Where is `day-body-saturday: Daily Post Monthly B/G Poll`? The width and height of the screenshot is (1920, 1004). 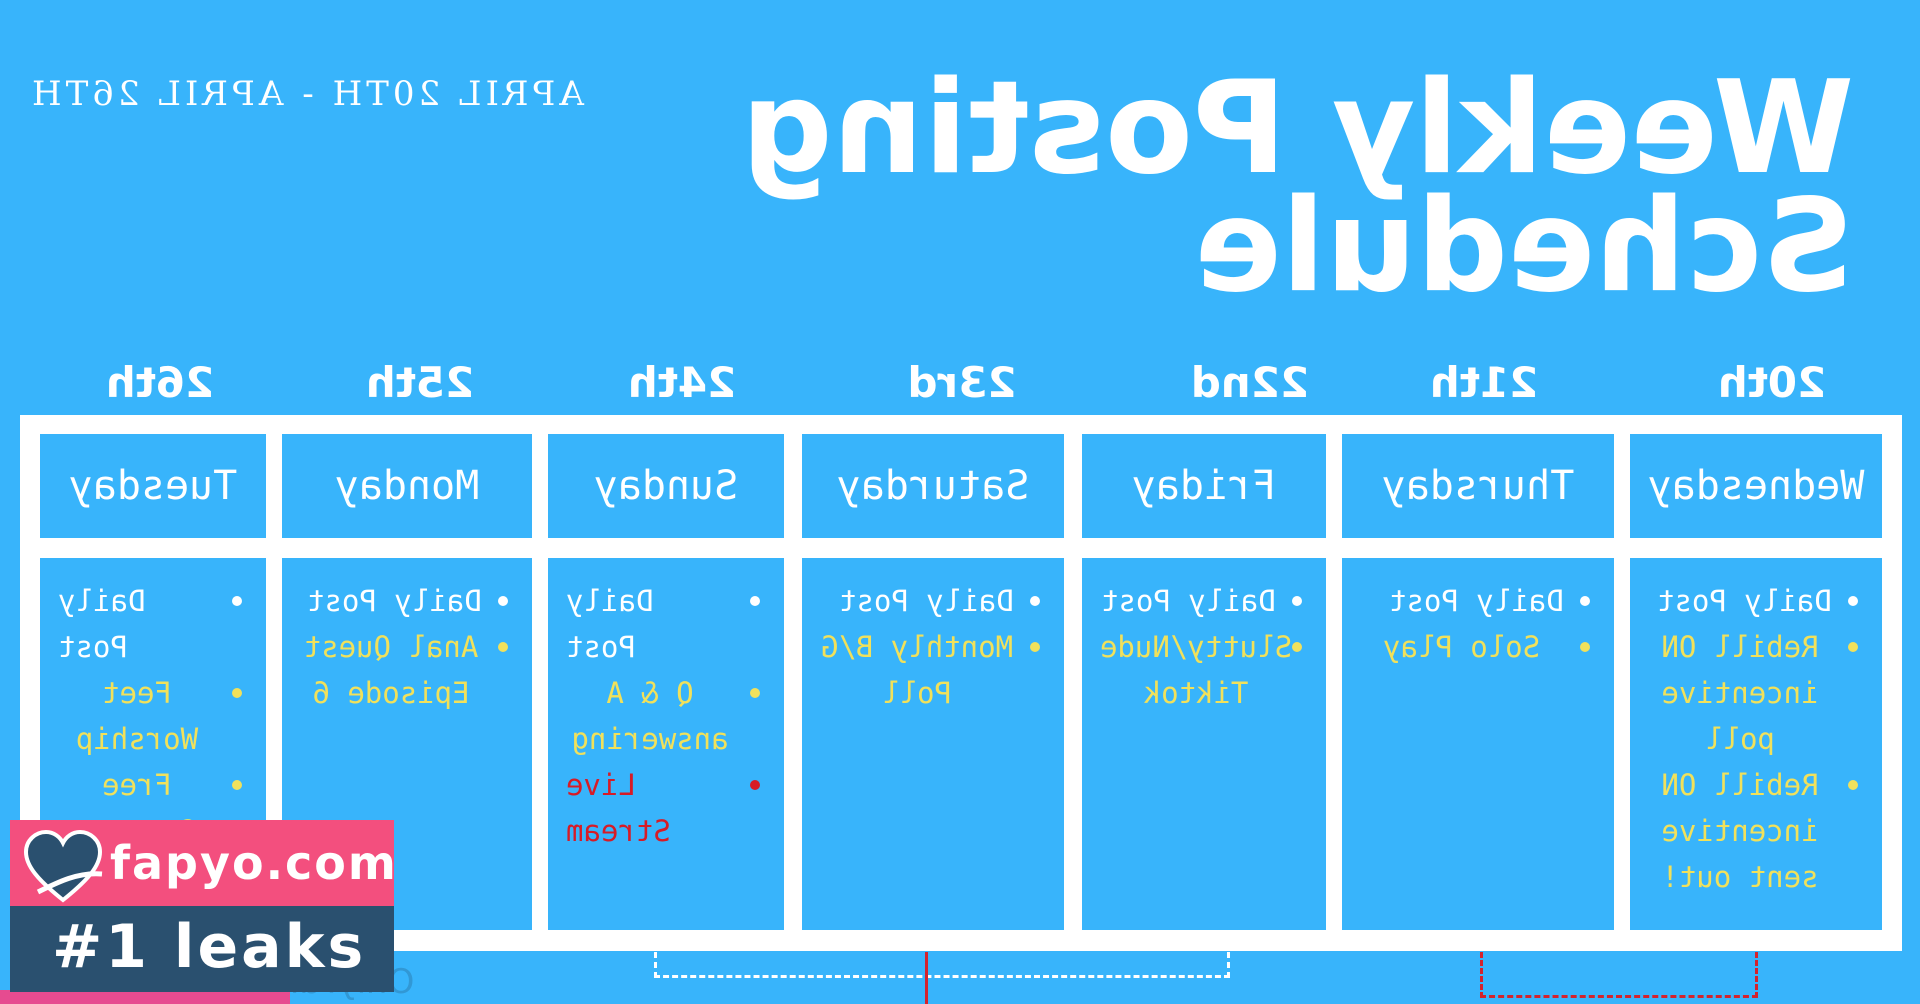 day-body-saturday: Daily Post Monthly B/G Poll is located at coordinates (933, 744).